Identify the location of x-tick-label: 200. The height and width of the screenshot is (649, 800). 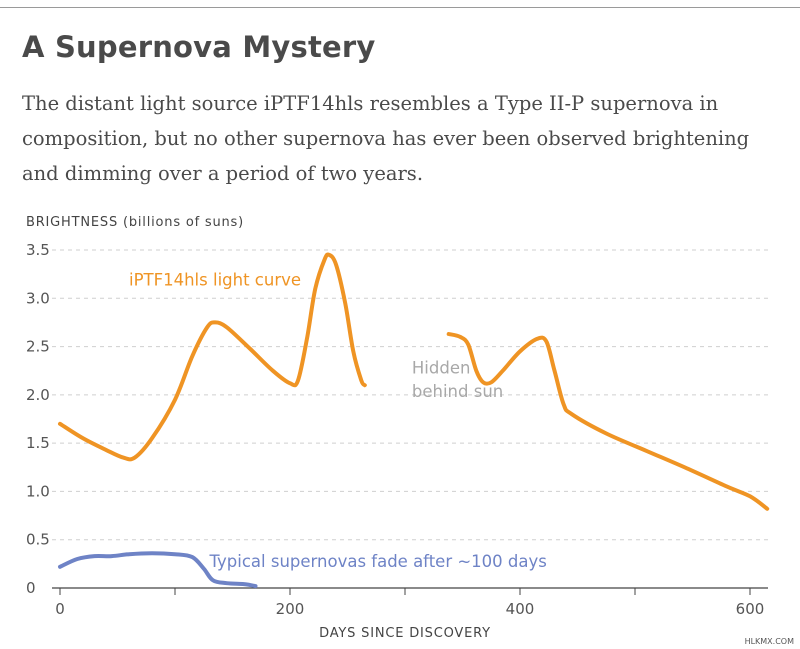
(290, 609).